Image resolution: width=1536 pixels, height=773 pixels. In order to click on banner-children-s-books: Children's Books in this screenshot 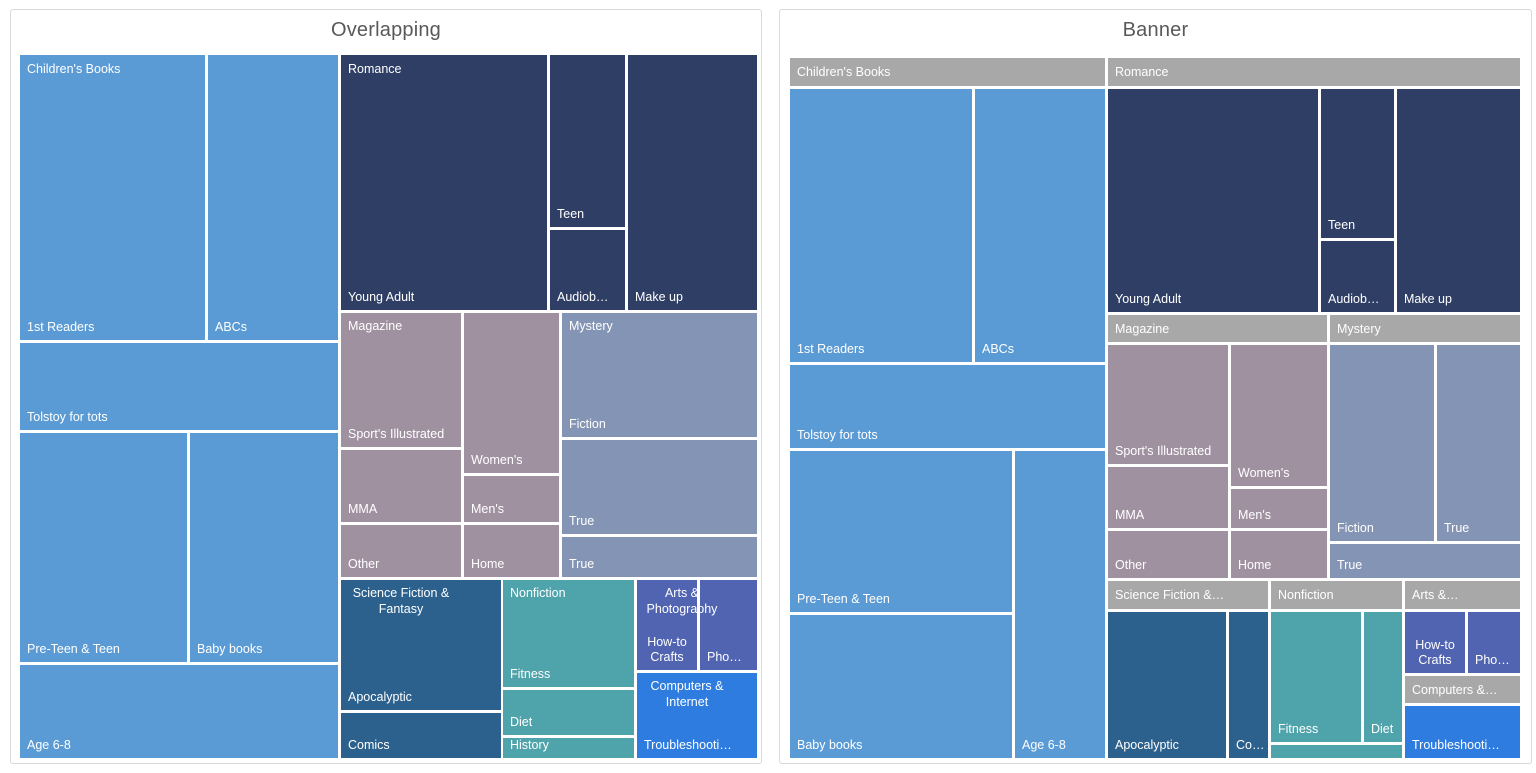, I will do `click(947, 72)`.